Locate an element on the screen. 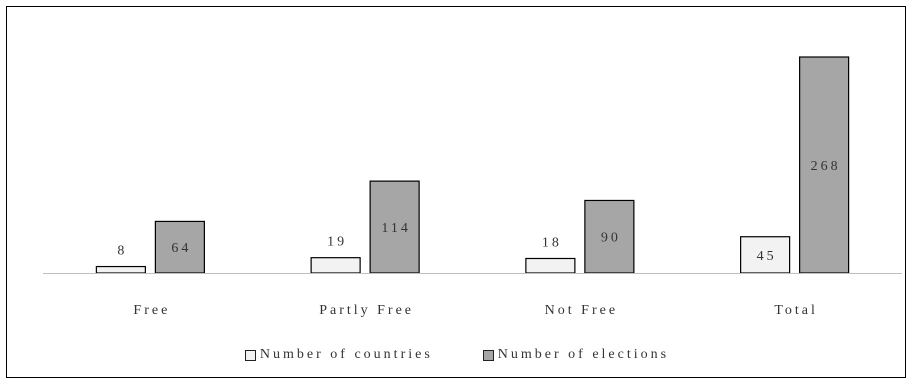  data-label-elections-1: 114 is located at coordinates (395, 228).